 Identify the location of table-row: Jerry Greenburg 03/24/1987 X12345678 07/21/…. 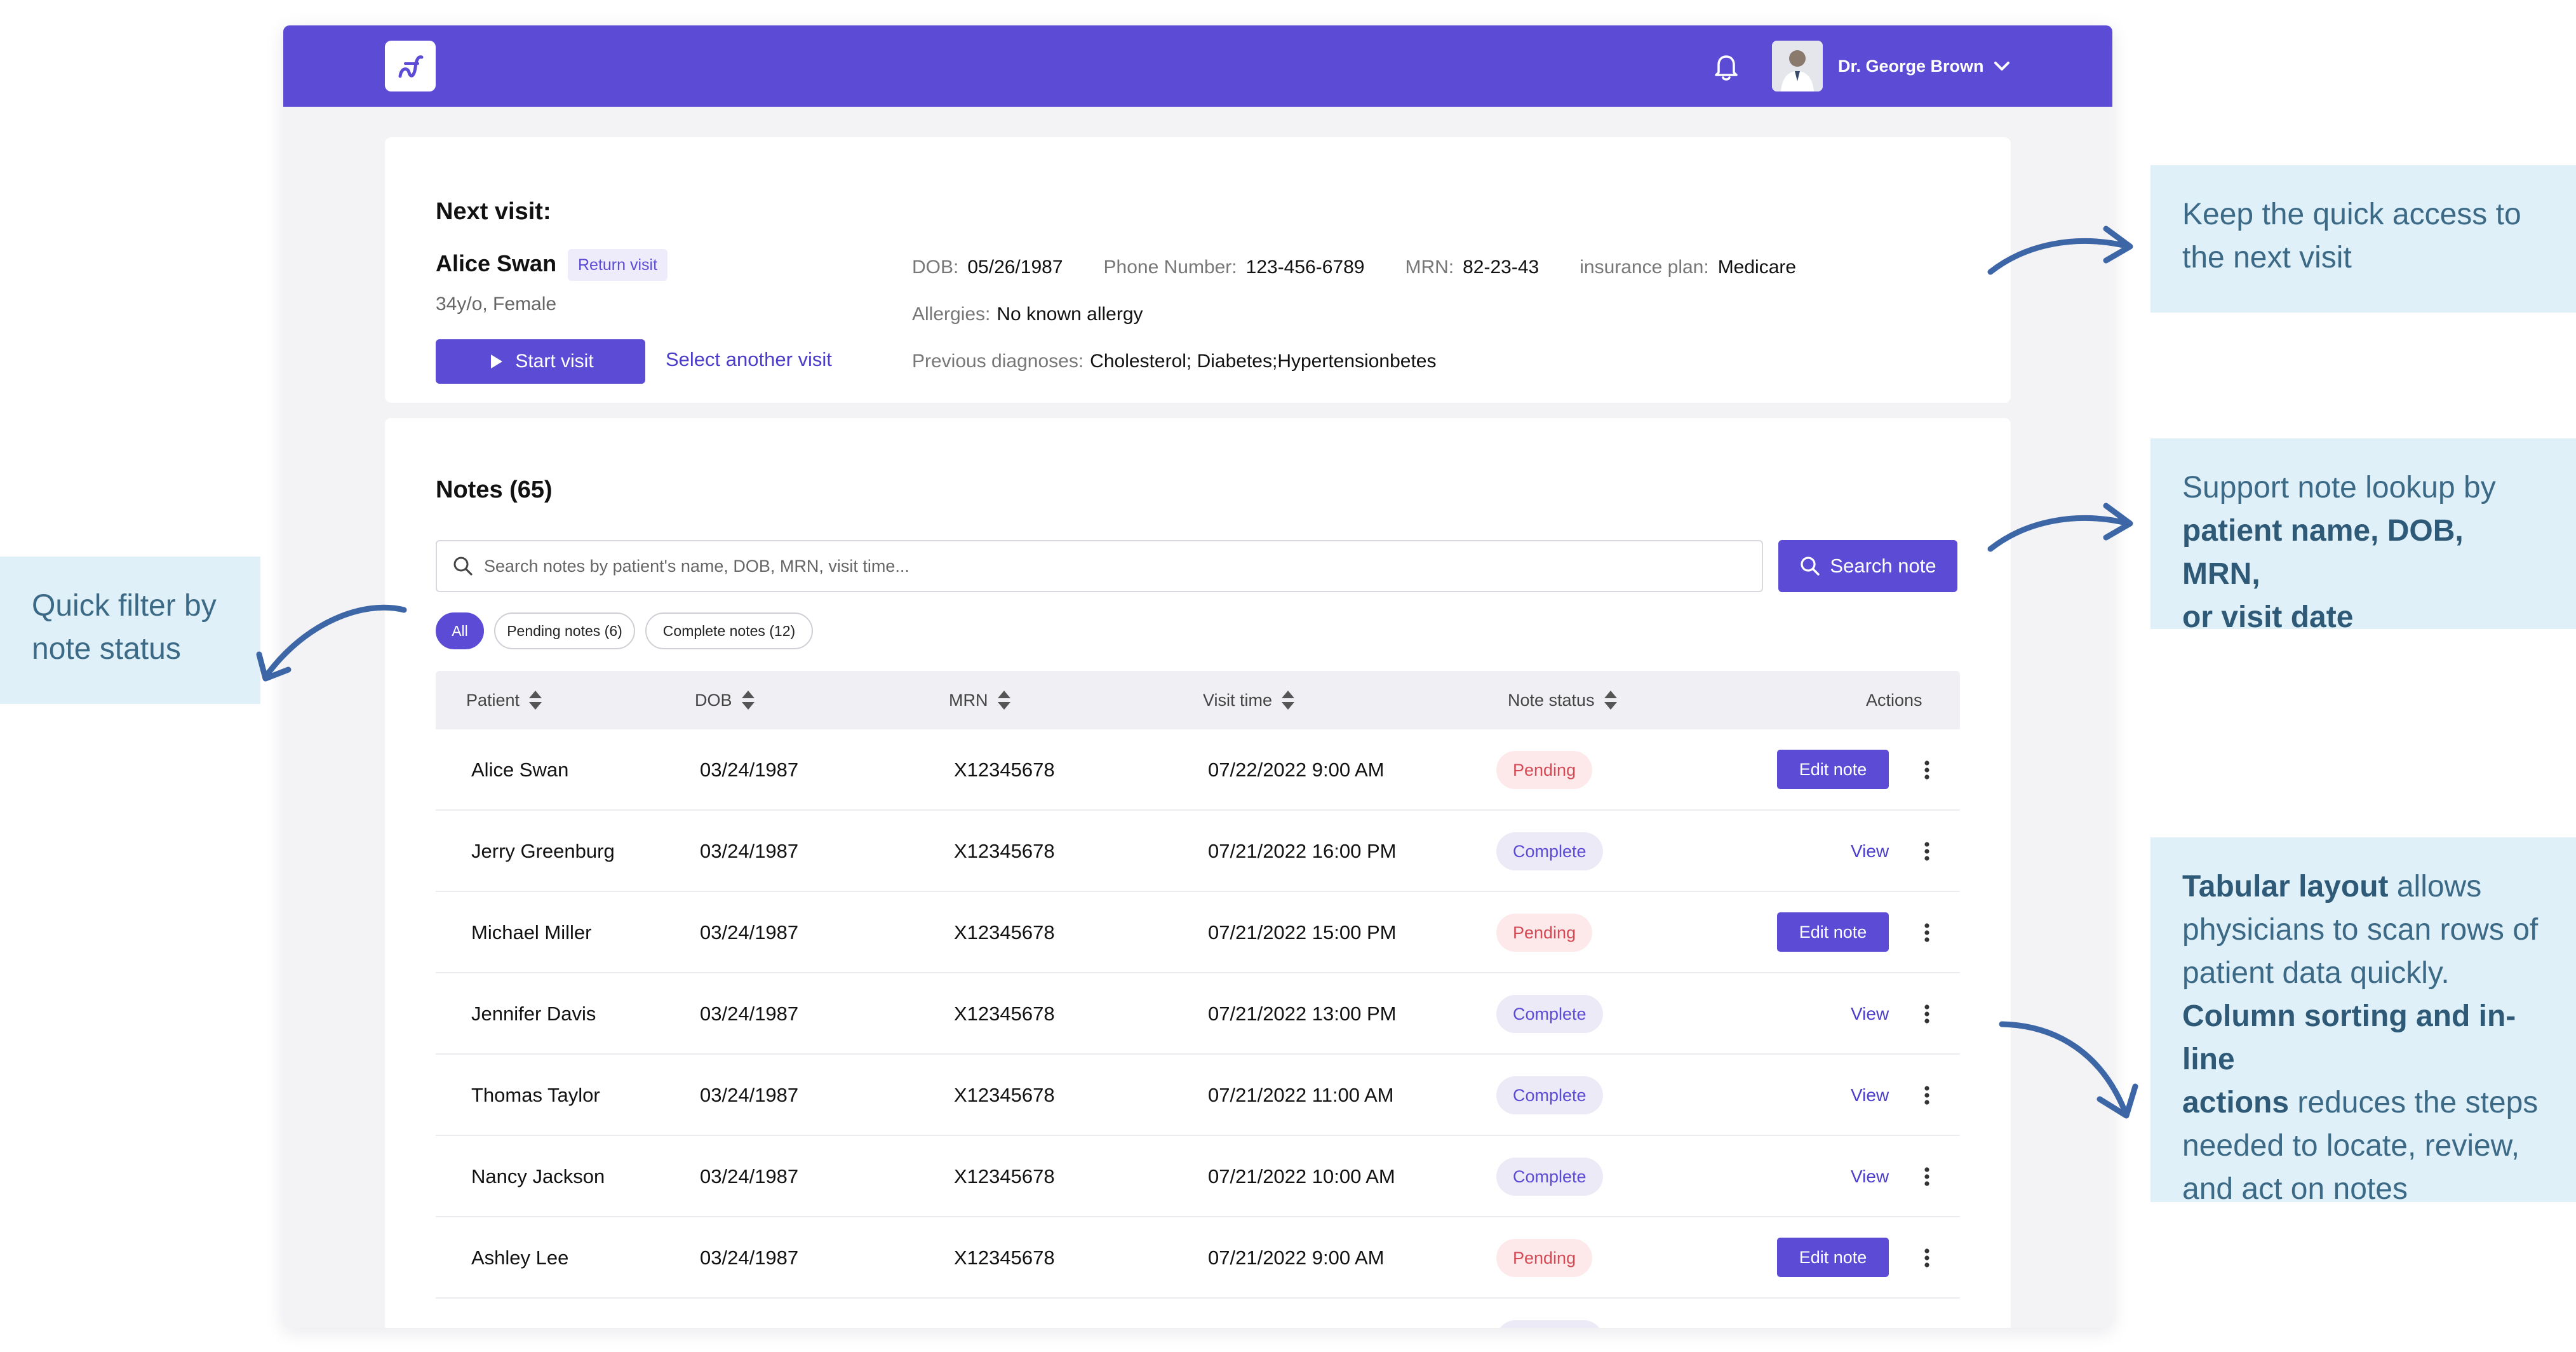
(1198, 851).